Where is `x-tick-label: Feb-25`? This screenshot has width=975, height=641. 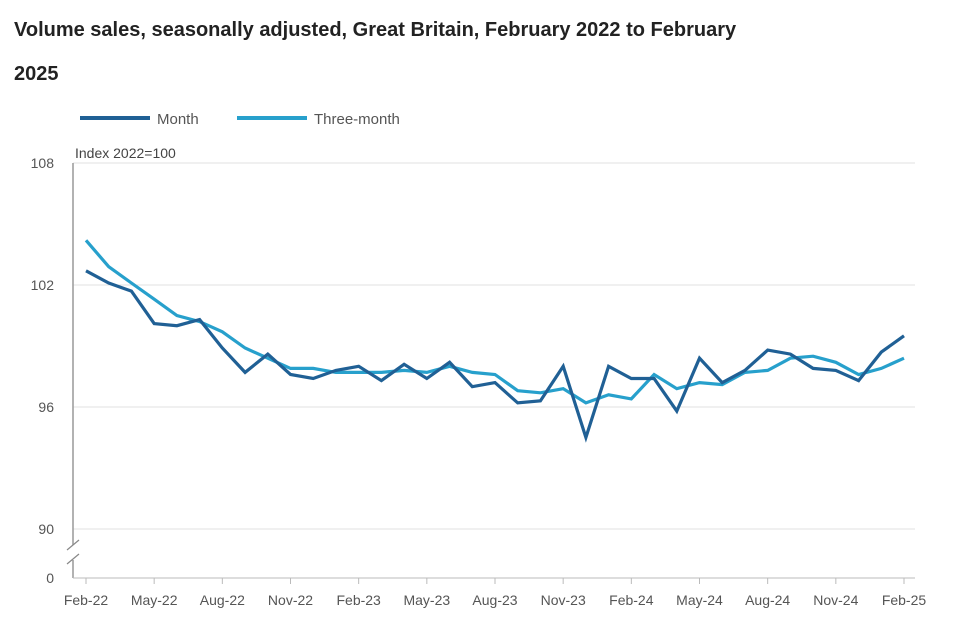
x-tick-label: Feb-25 is located at coordinates (904, 600).